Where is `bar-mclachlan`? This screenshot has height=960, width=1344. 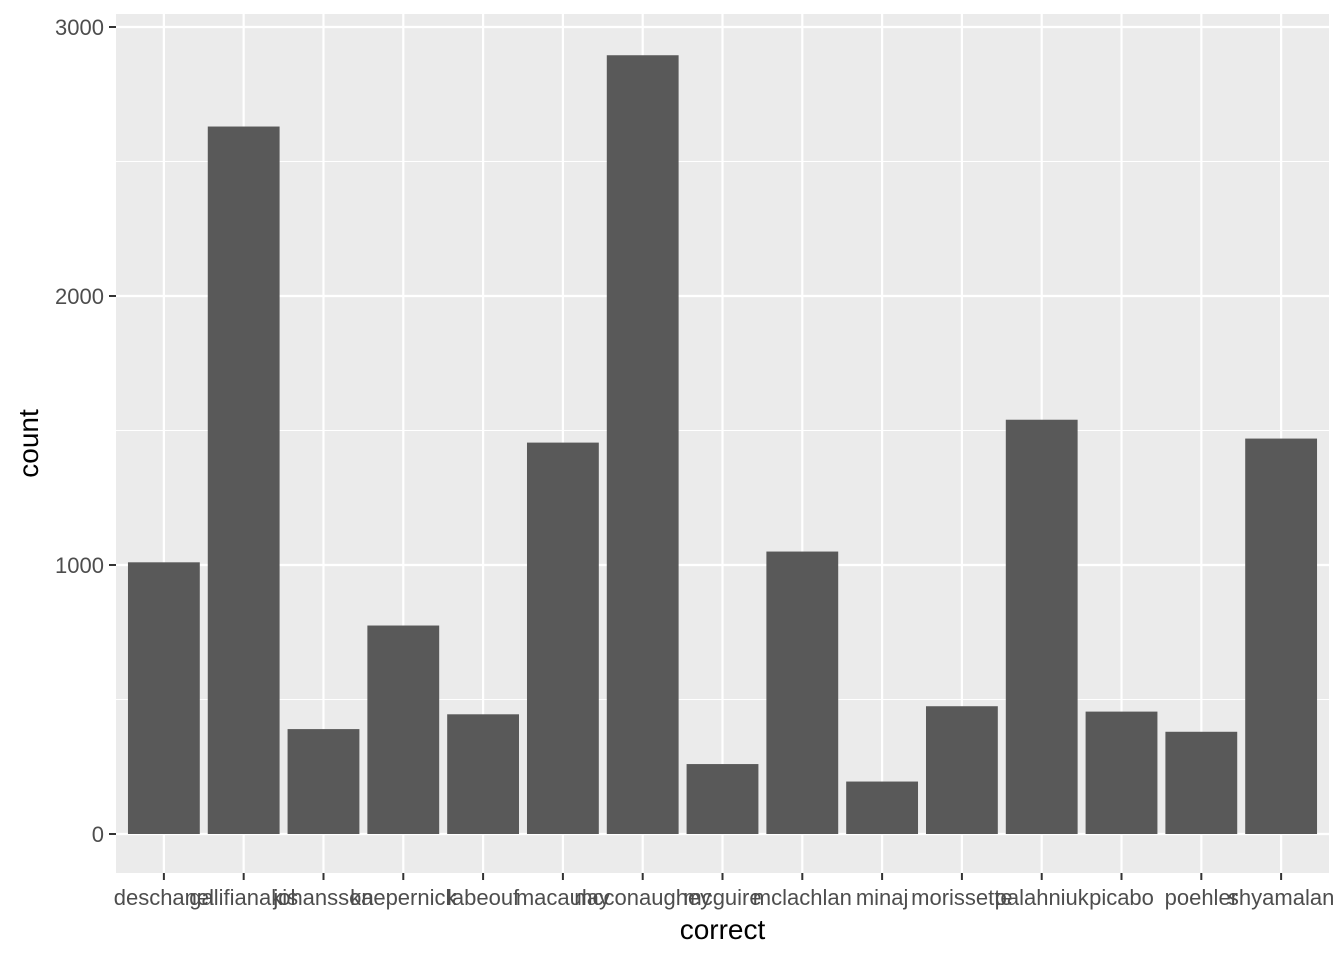
bar-mclachlan is located at coordinates (802, 692).